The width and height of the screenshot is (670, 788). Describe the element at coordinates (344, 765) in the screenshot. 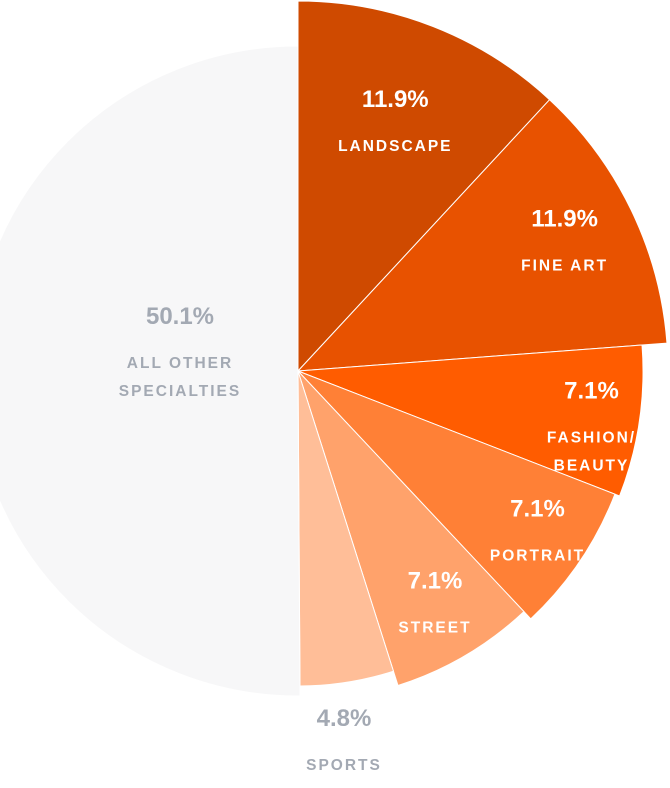

I see `slice-category-label-sports: SPORTS` at that location.